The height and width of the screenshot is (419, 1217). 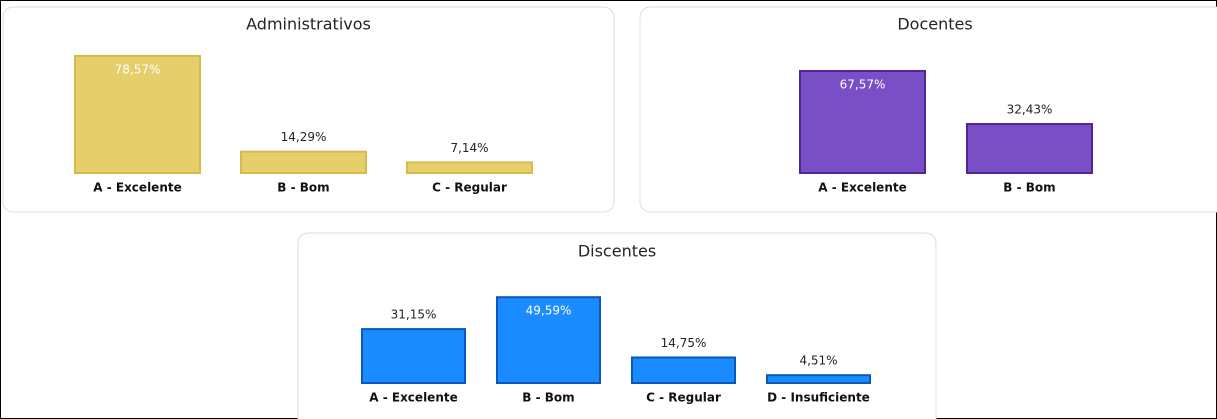 What do you see at coordinates (934, 24) in the screenshot?
I see `chart-title: Docentes` at bounding box center [934, 24].